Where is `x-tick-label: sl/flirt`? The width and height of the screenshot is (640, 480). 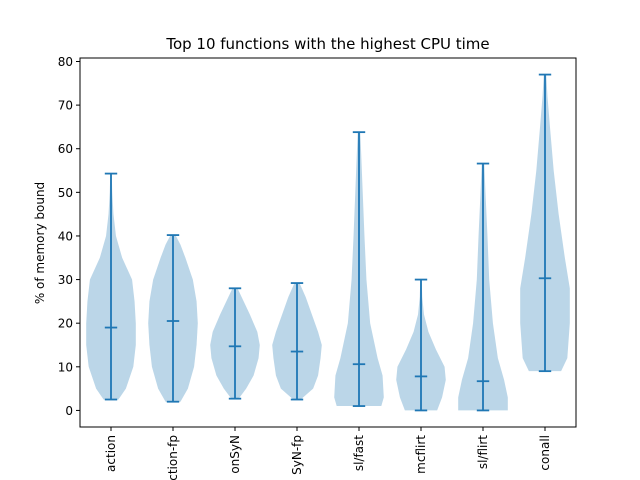
x-tick-label: sl/flirt is located at coordinates (483, 452).